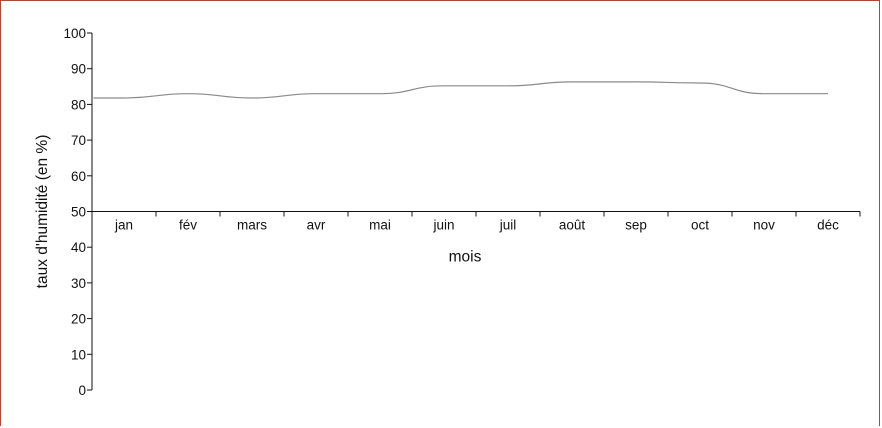 The height and width of the screenshot is (428, 882). I want to click on y-axis: 0 10 20 30 40 50 60 70 80 90 100, so click(78, 212).